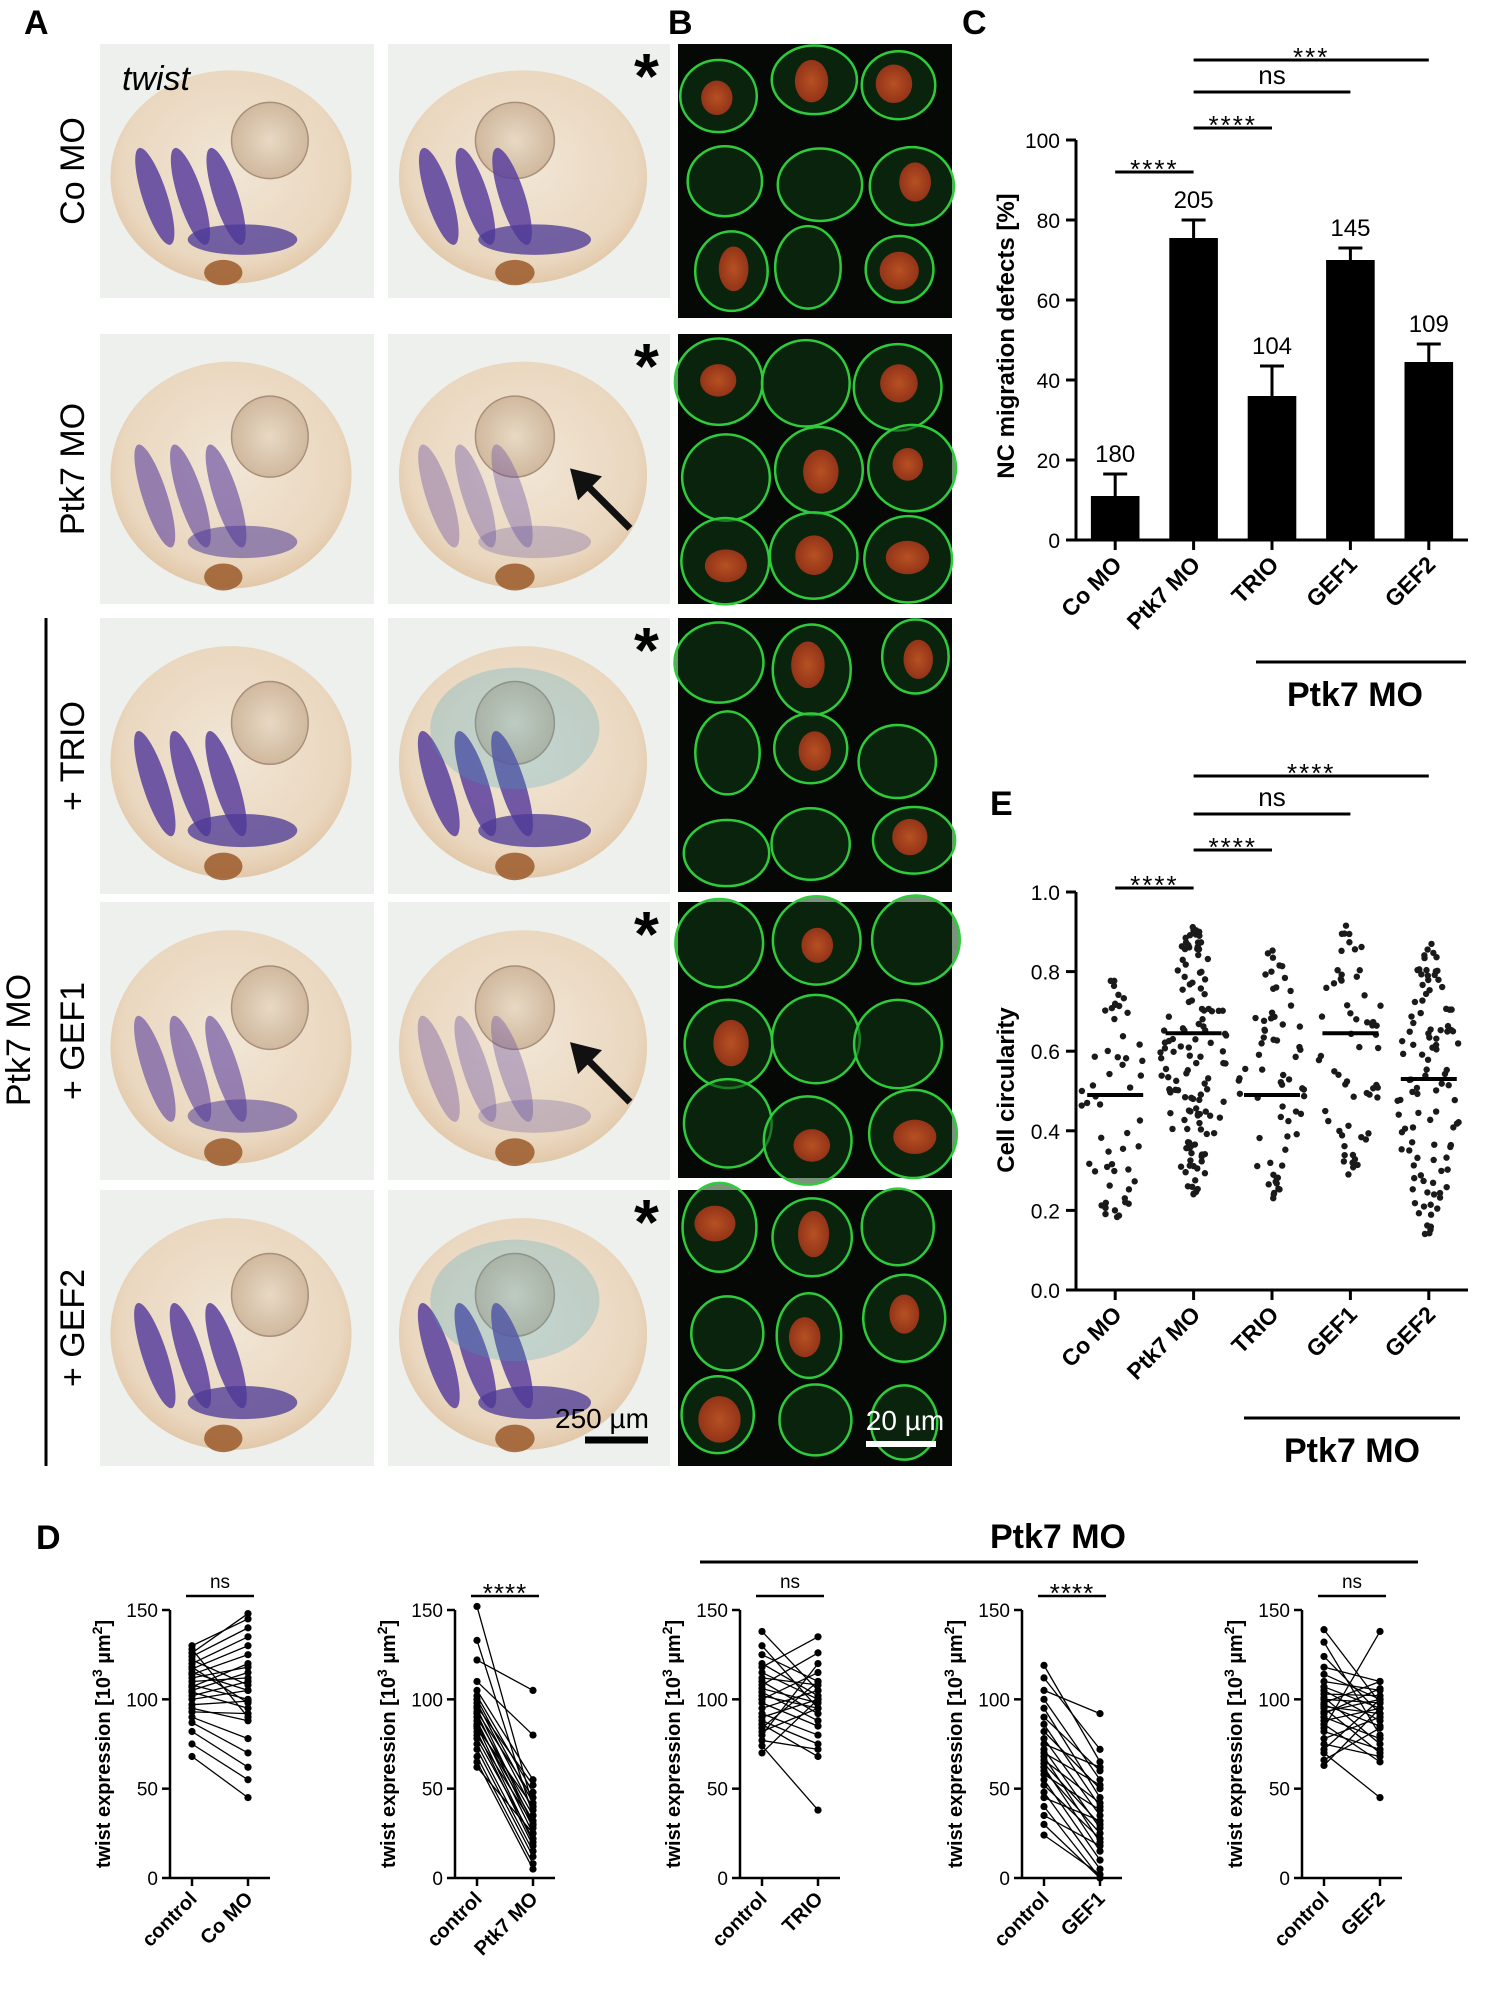 This screenshot has height=1991, width=1496. What do you see at coordinates (147, 1790) in the screenshot?
I see `paired-plot-ytick-label: 50` at bounding box center [147, 1790].